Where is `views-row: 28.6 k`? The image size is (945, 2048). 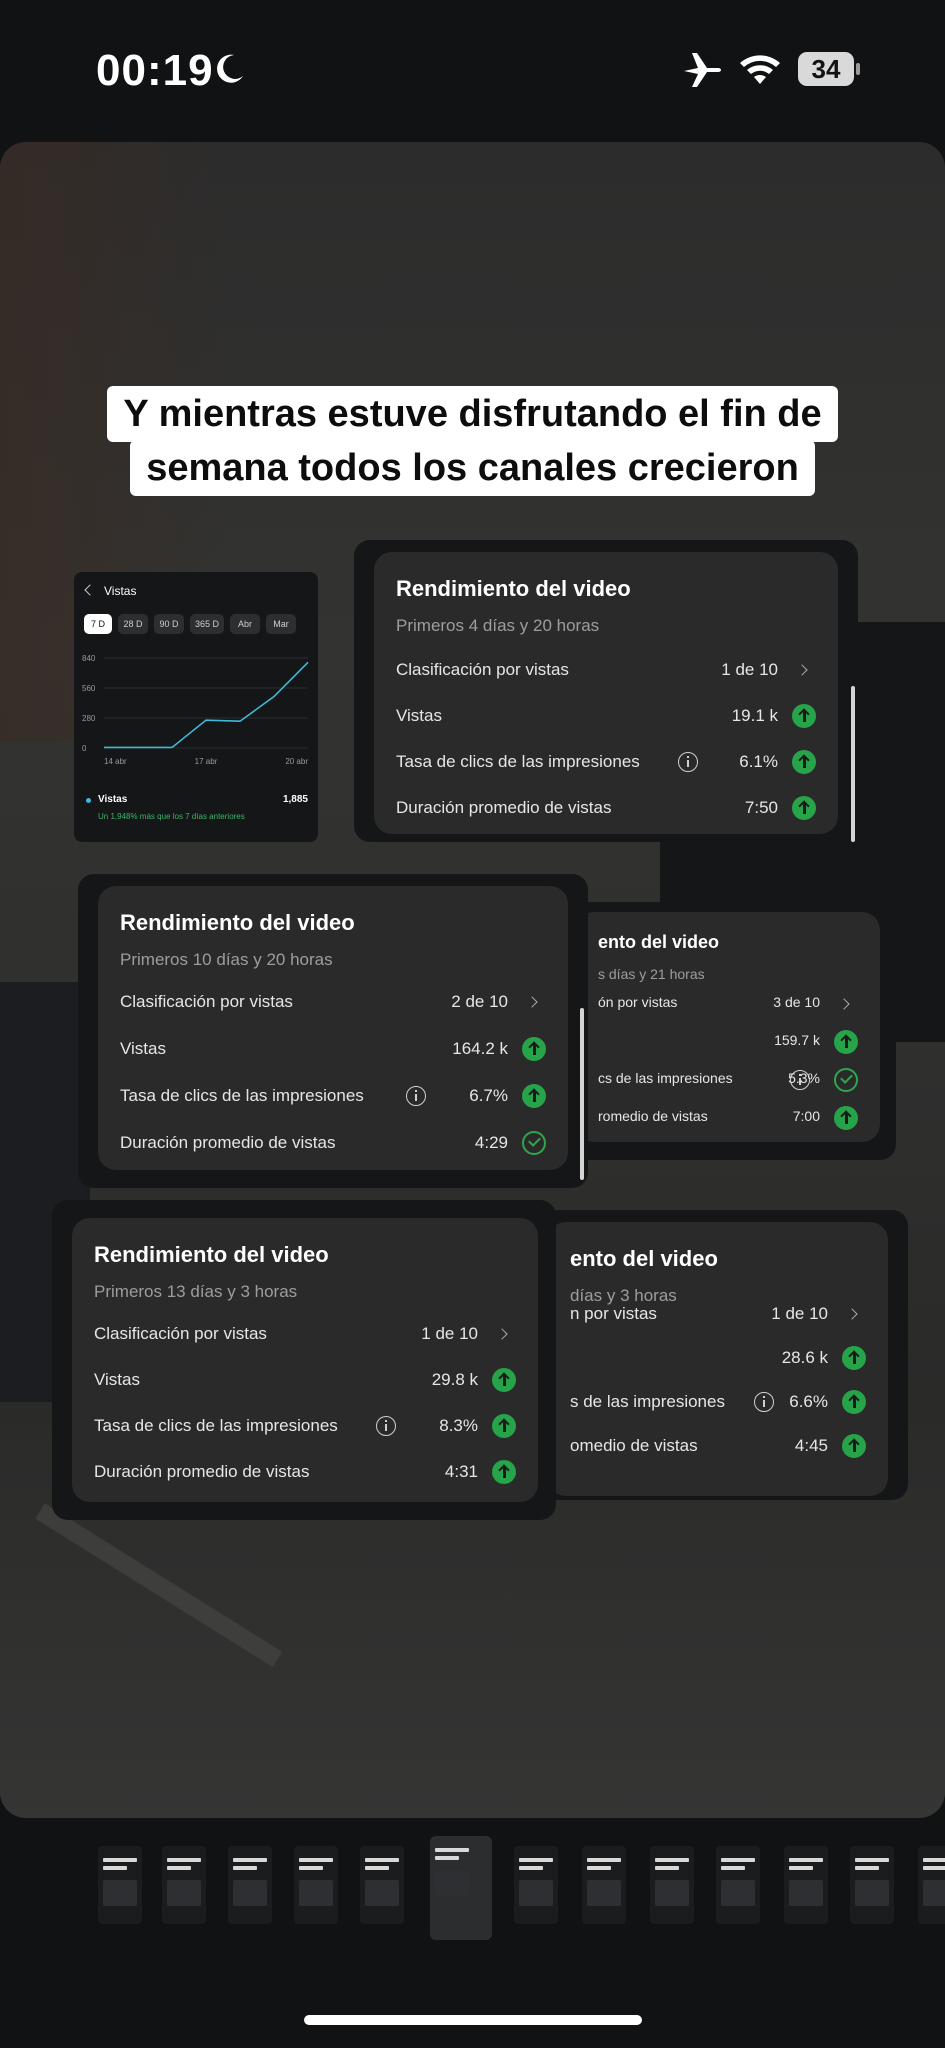 views-row: 28.6 k is located at coordinates (718, 1359).